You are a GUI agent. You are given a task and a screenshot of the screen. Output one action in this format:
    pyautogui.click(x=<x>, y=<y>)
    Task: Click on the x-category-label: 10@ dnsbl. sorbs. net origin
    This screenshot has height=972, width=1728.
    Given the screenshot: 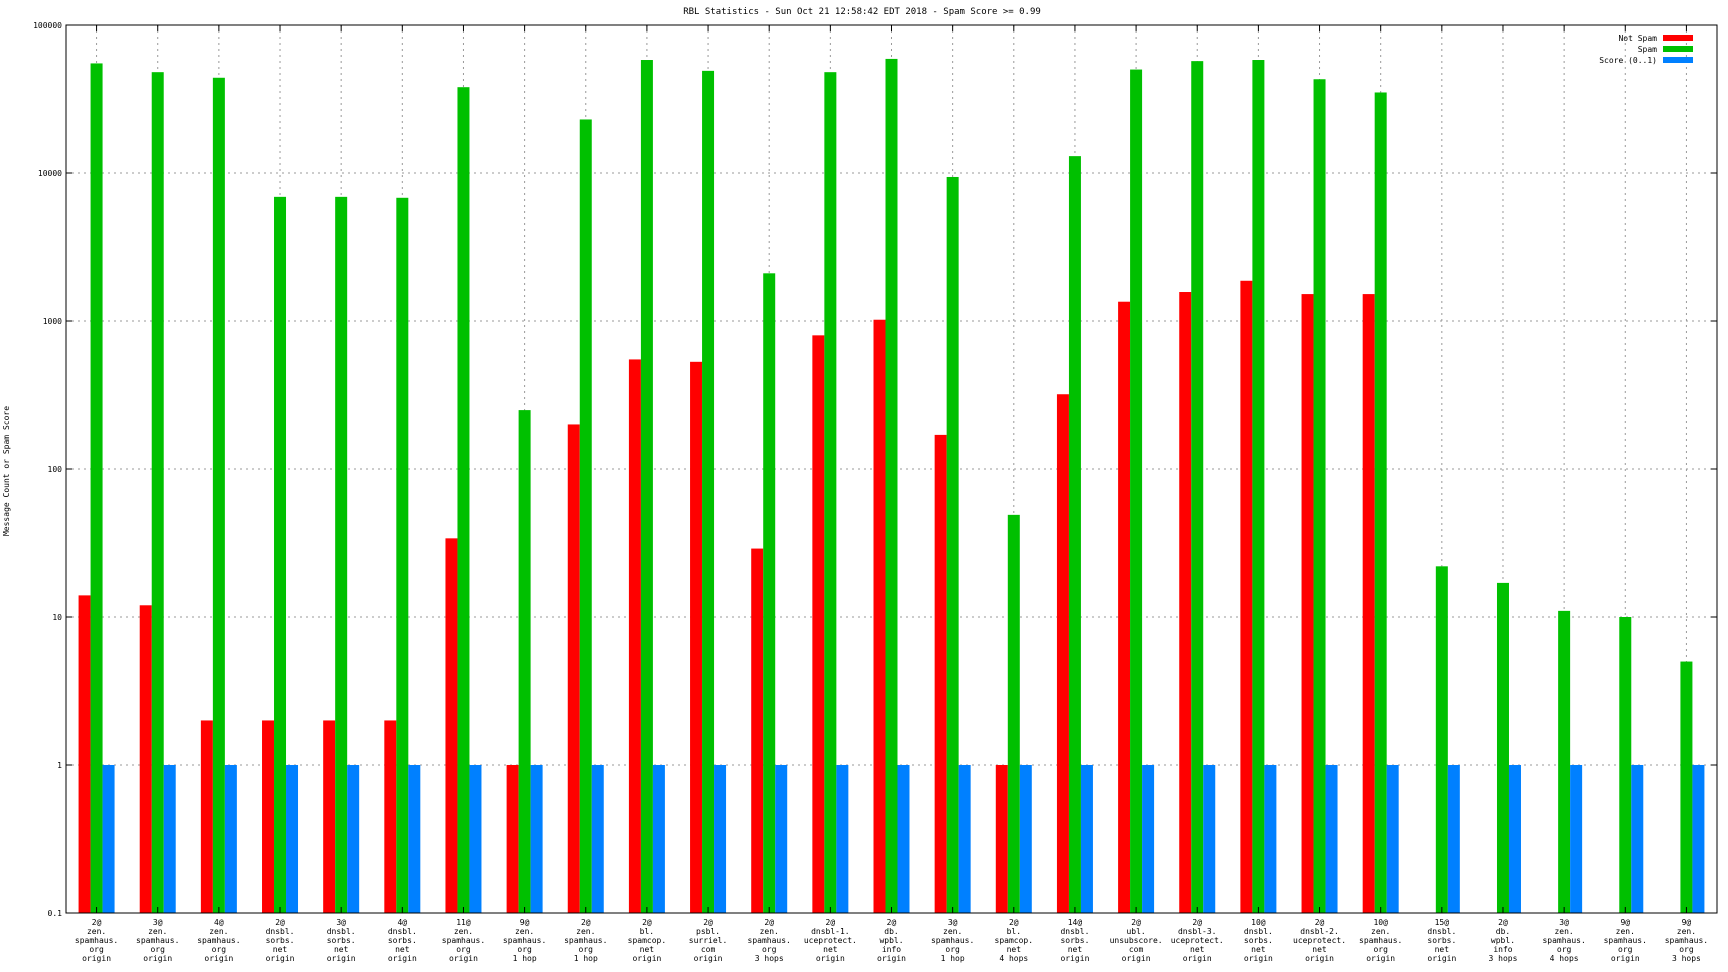 What is the action you would take?
    pyautogui.click(x=1258, y=940)
    